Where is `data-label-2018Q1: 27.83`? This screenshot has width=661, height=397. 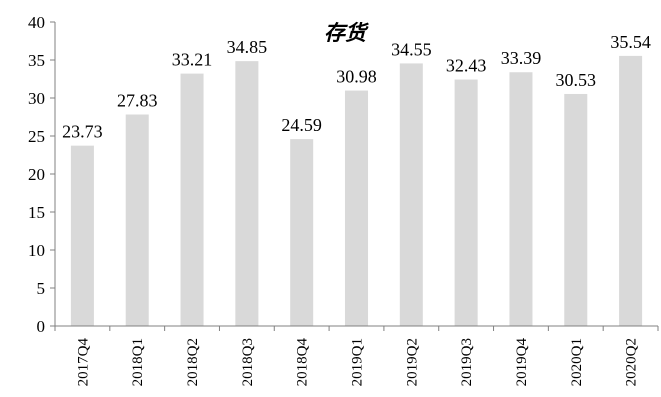
data-label-2018Q1: 27.83 is located at coordinates (137, 100).